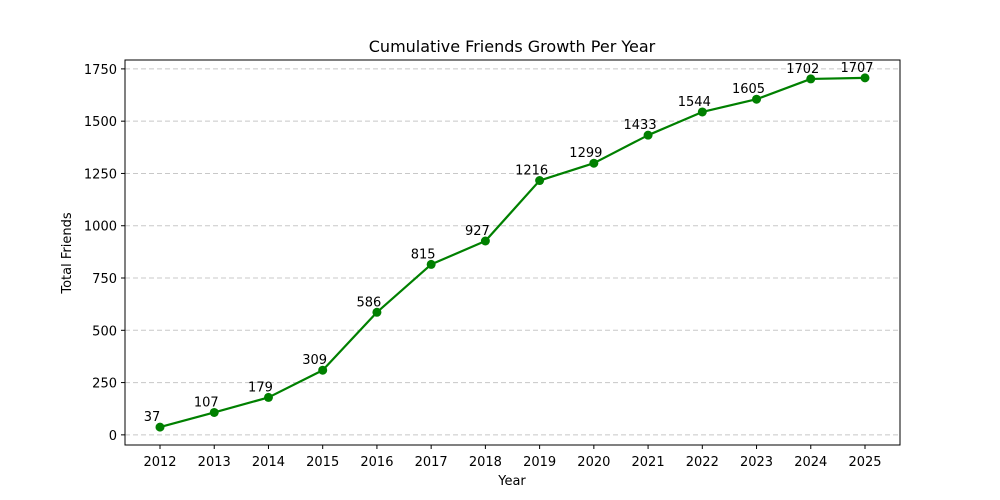  Describe the element at coordinates (585, 153) in the screenshot. I see `data-label: 1299` at that location.